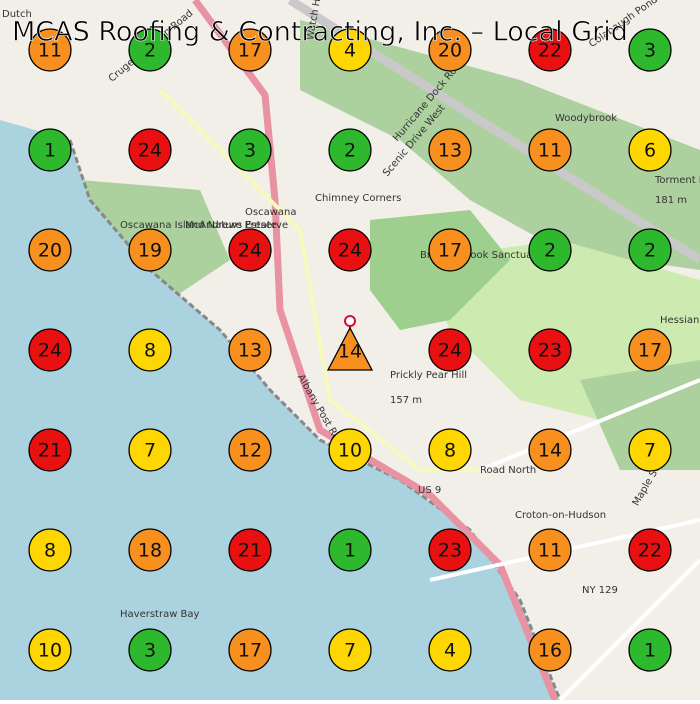 Image resolution: width=700 pixels, height=704 pixels. What do you see at coordinates (17, 14) in the screenshot?
I see `map-label: Dutch` at bounding box center [17, 14].